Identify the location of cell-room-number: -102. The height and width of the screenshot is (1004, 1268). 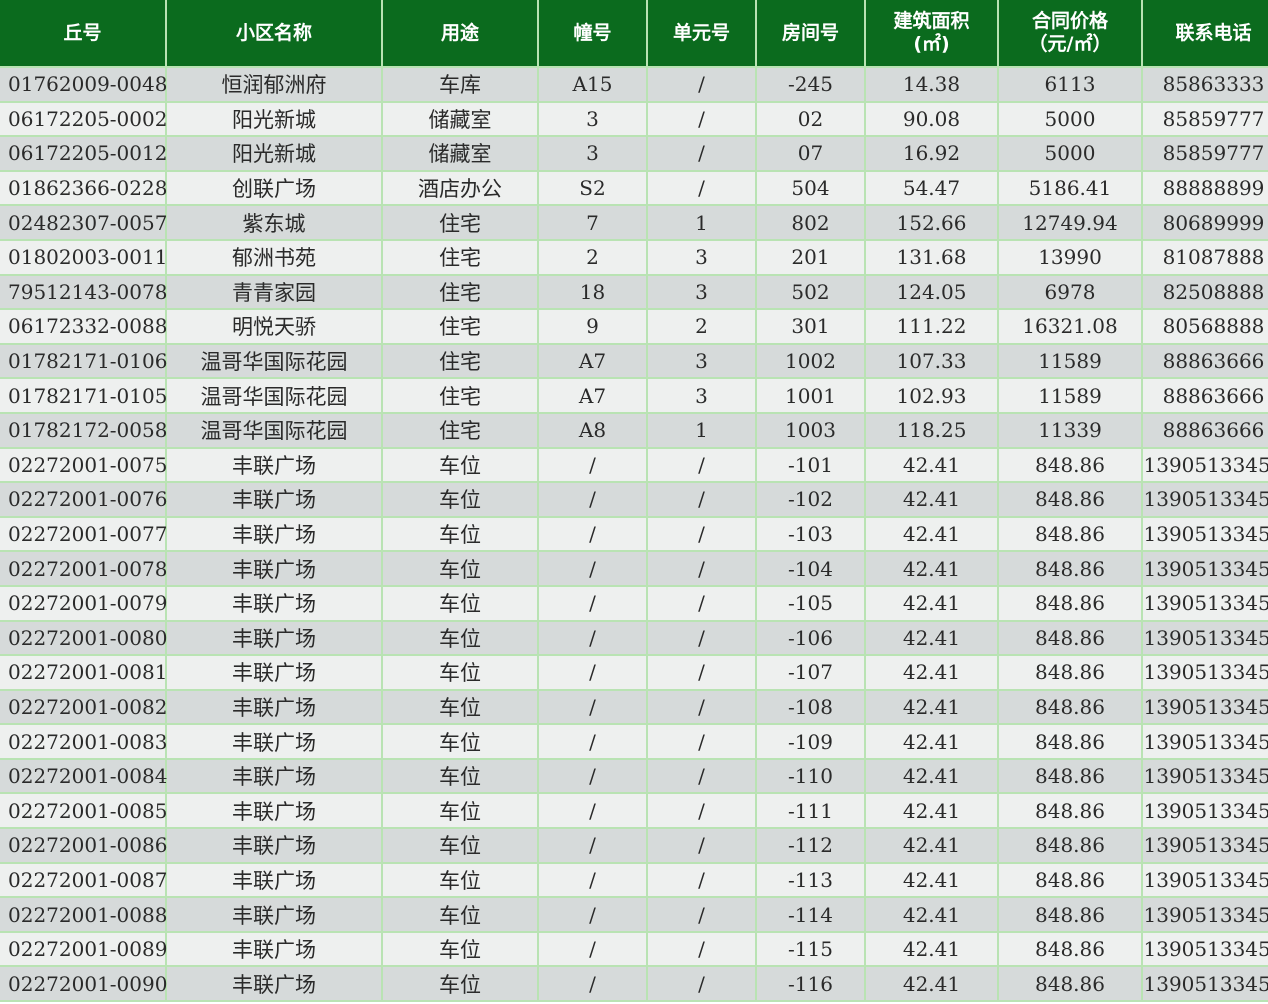
(810, 499).